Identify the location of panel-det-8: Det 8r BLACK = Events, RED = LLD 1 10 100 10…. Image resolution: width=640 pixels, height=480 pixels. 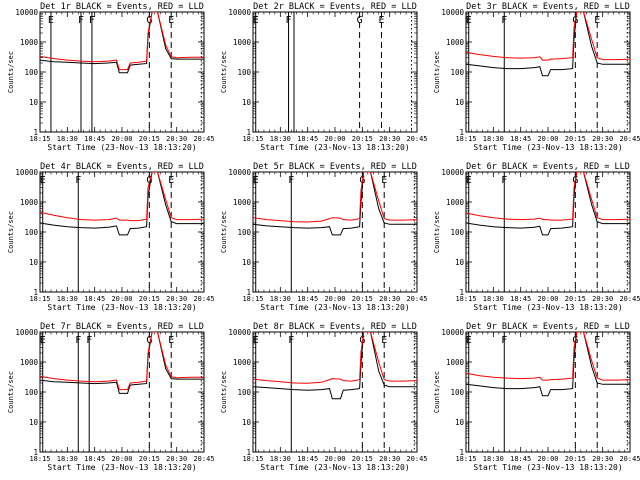
(324, 397).